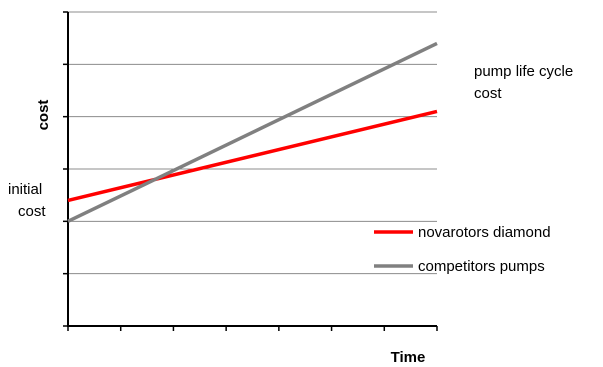 The width and height of the screenshot is (603, 367). What do you see at coordinates (484, 232) in the screenshot?
I see `legend-label: novarotors diamond` at bounding box center [484, 232].